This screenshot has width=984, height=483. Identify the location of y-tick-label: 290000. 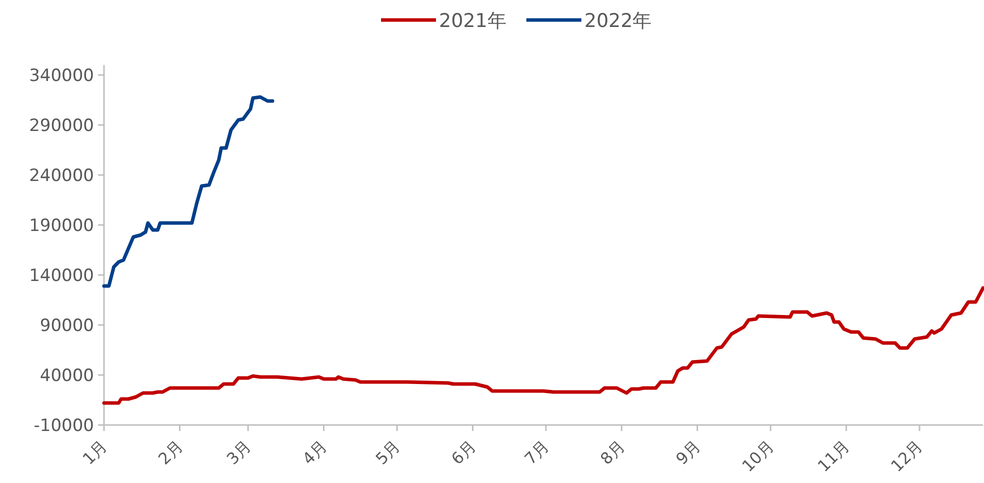
(61, 126).